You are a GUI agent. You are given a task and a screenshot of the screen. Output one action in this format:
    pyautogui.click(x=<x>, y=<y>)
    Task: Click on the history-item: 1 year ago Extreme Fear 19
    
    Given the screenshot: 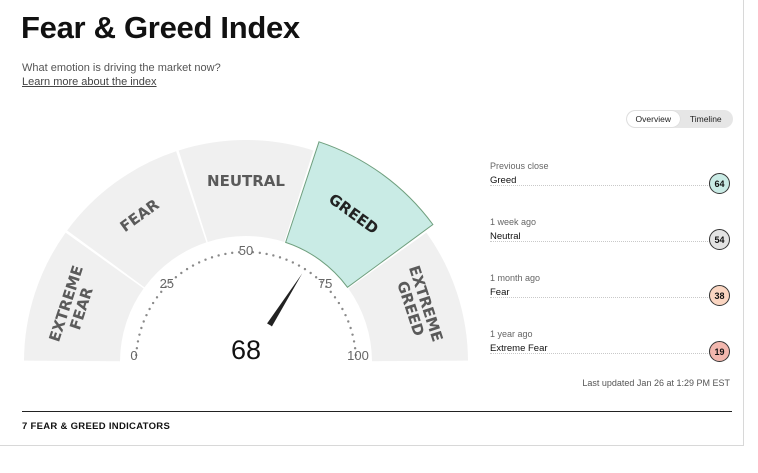 What is the action you would take?
    pyautogui.click(x=611, y=354)
    